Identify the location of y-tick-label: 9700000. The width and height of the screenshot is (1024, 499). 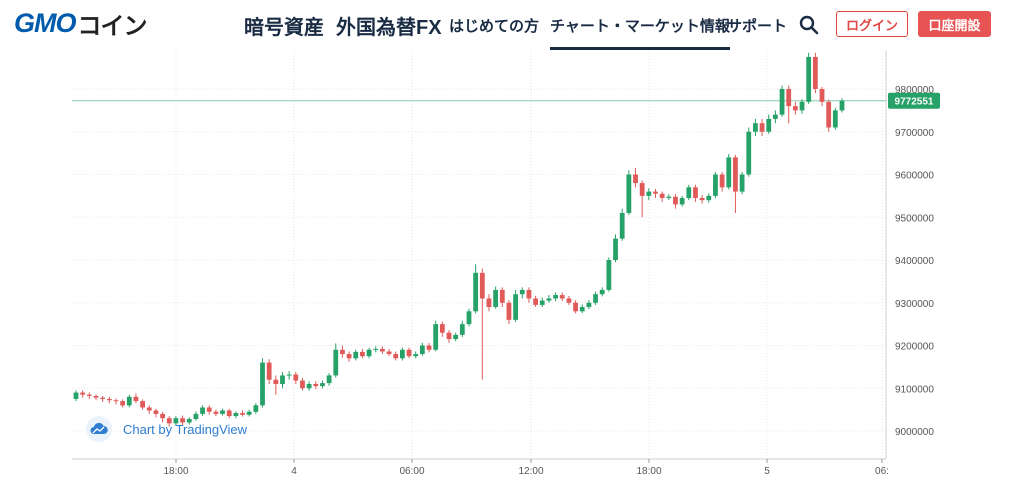
(914, 133).